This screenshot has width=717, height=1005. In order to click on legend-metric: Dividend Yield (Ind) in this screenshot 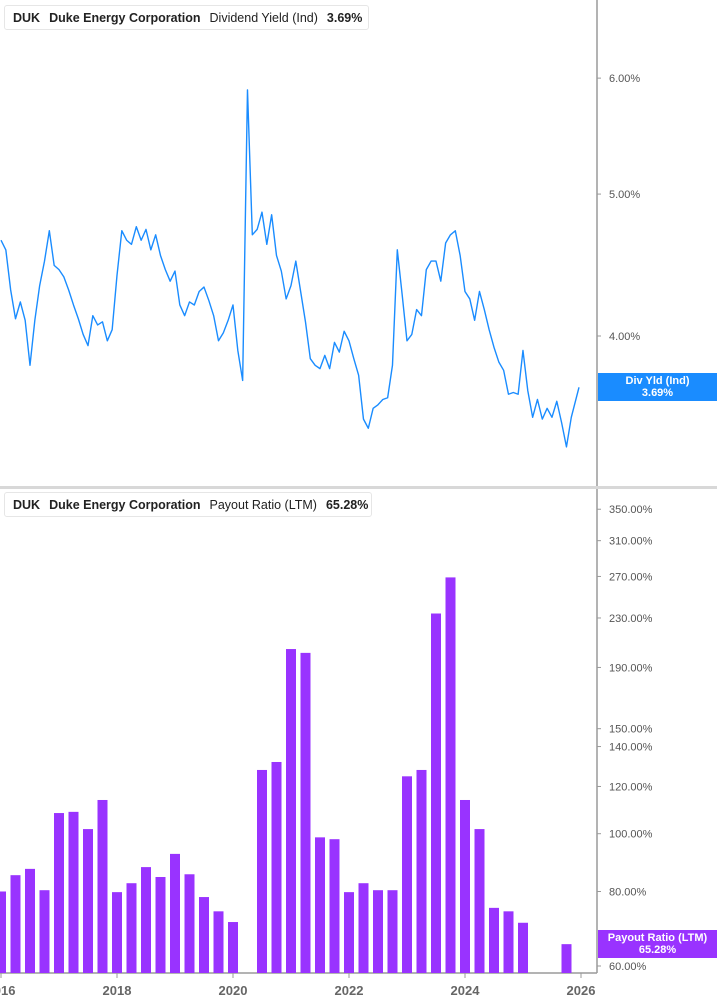, I will do `click(263, 17)`.